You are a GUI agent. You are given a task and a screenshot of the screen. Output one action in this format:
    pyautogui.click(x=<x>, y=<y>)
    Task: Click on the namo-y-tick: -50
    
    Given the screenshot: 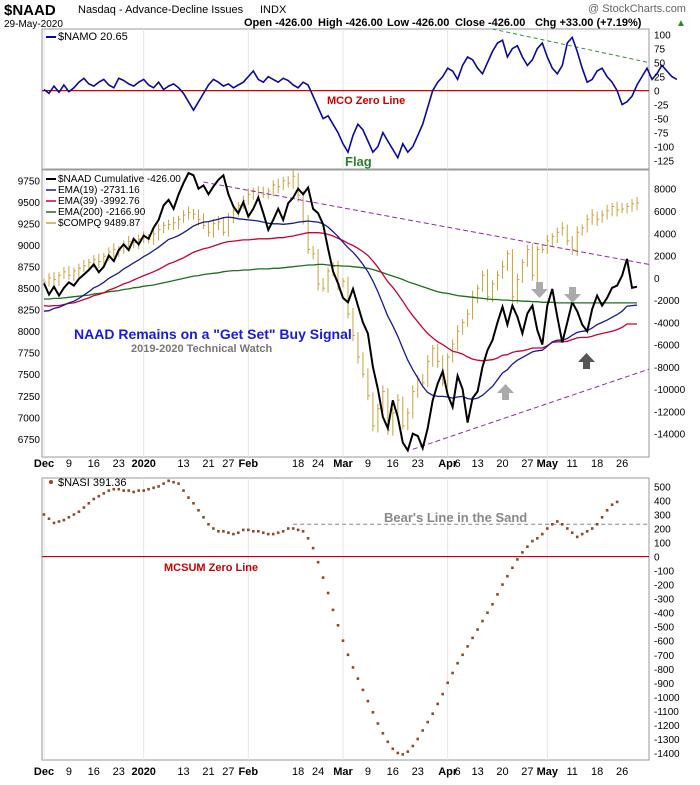 What is the action you would take?
    pyautogui.click(x=661, y=120)
    